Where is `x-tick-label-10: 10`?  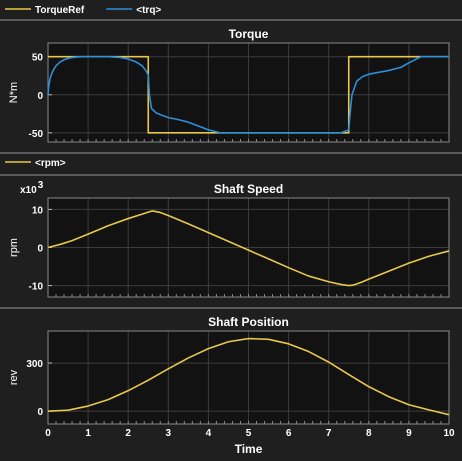
x-tick-label-10: 10 is located at coordinates (449, 433).